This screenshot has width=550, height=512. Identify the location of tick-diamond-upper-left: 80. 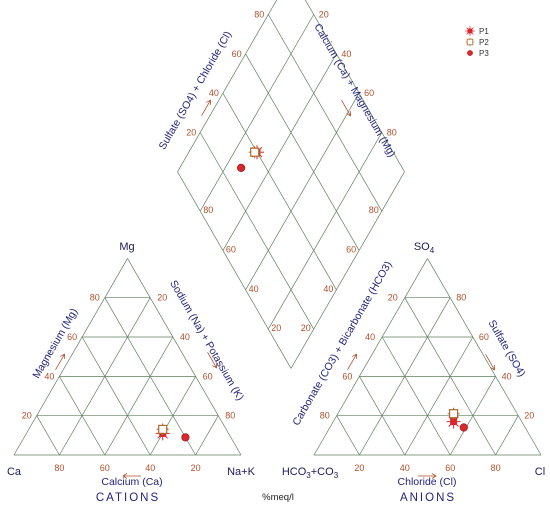
(259, 15).